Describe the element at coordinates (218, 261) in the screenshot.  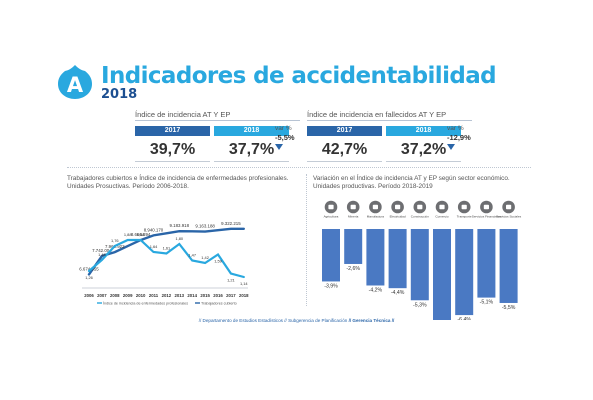
I see `data-label-indice: 1,59` at that location.